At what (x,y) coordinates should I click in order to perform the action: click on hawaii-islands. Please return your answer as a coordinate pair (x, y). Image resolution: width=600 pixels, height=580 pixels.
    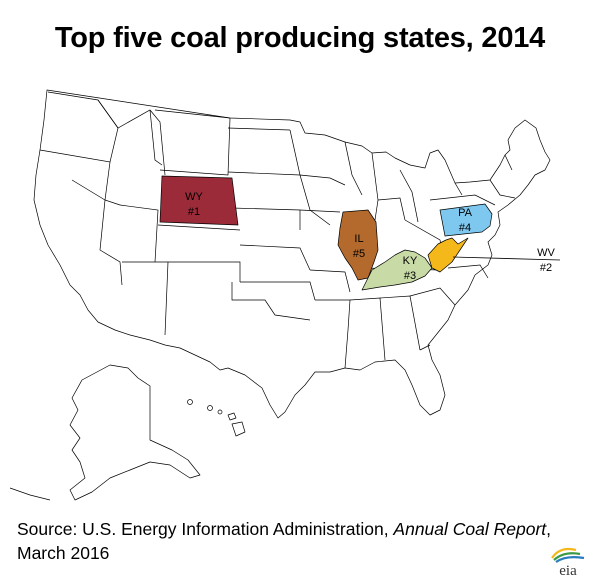
    Looking at the image, I should click on (216, 418).